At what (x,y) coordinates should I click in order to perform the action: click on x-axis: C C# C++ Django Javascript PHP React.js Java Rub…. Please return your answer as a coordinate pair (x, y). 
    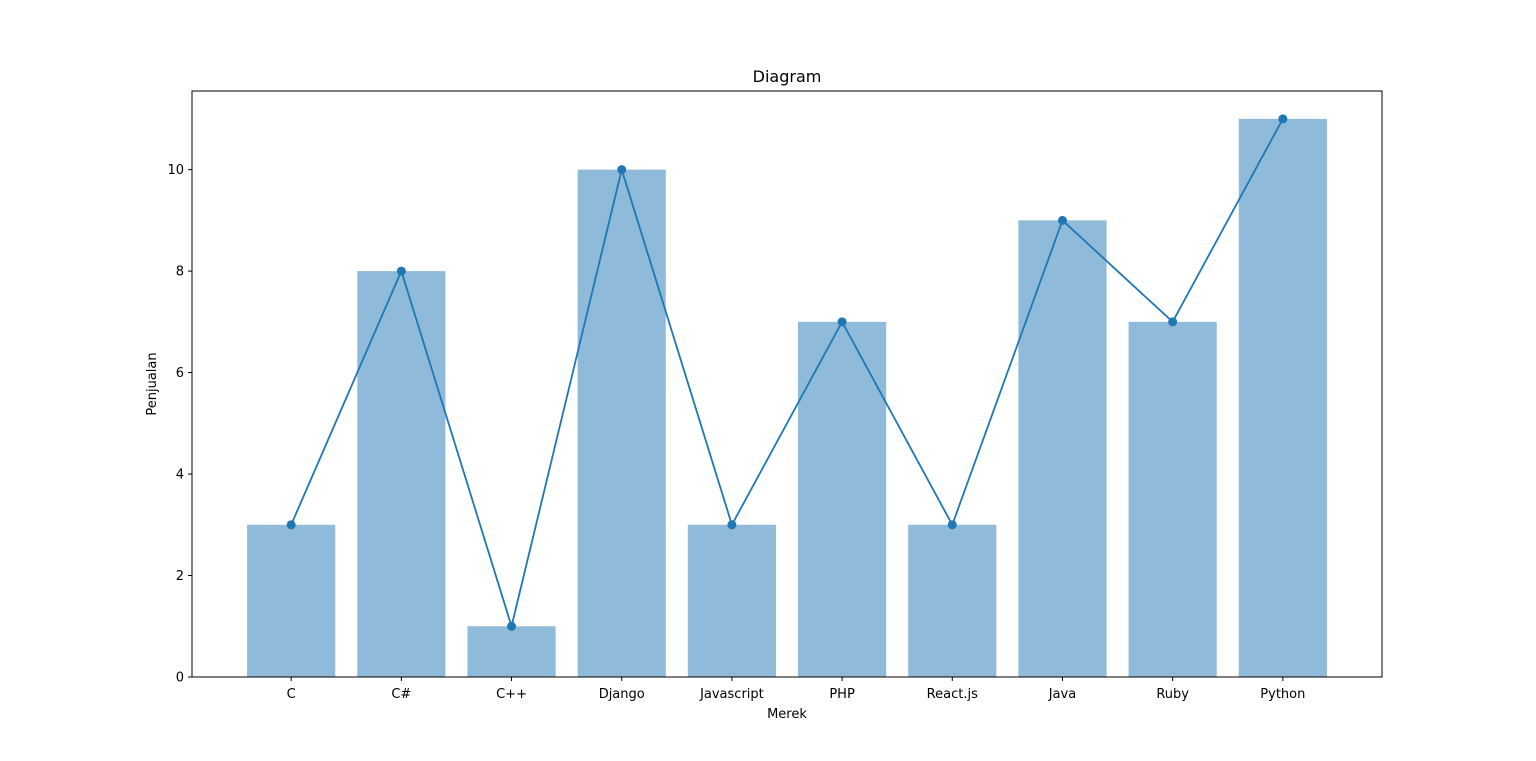
    Looking at the image, I should click on (796, 689).